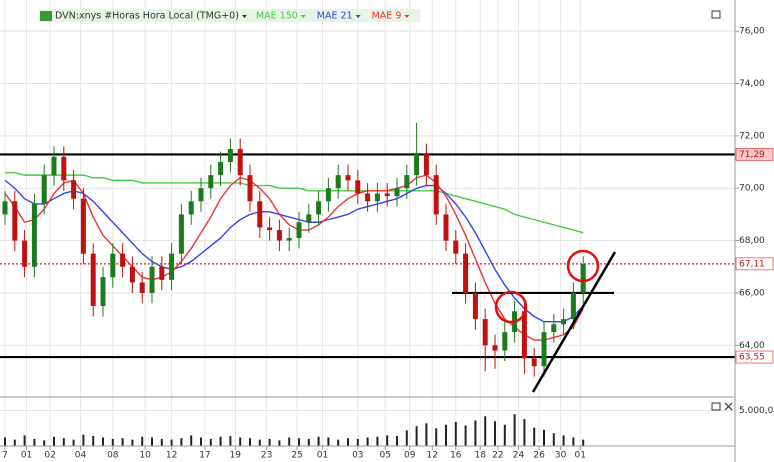 Image resolution: width=774 pixels, height=462 pixels. I want to click on x-tick-label: 17, so click(204, 456).